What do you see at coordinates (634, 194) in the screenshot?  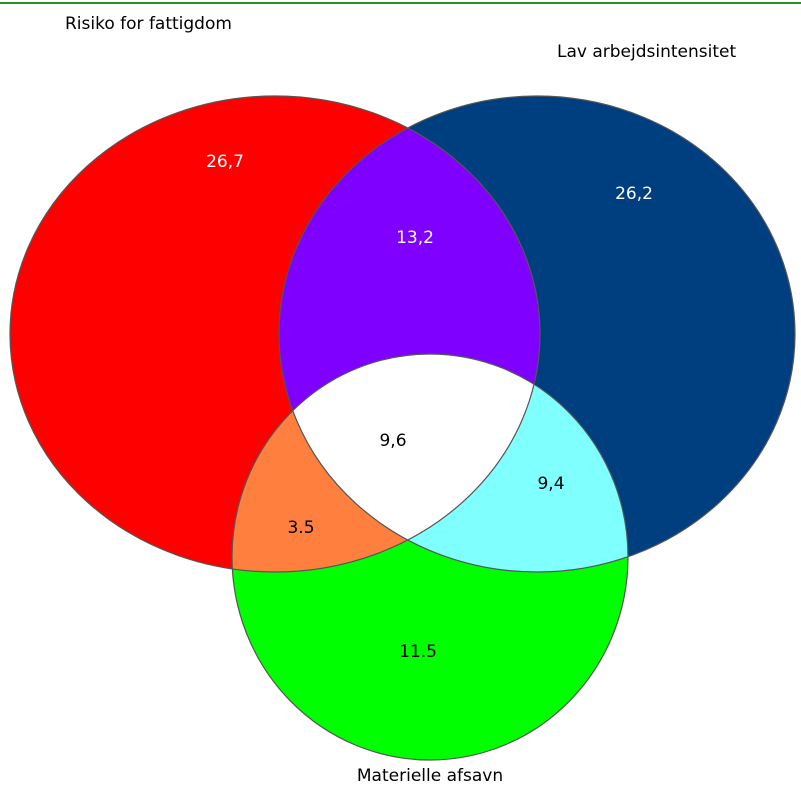 I see `region-label: 26,2` at bounding box center [634, 194].